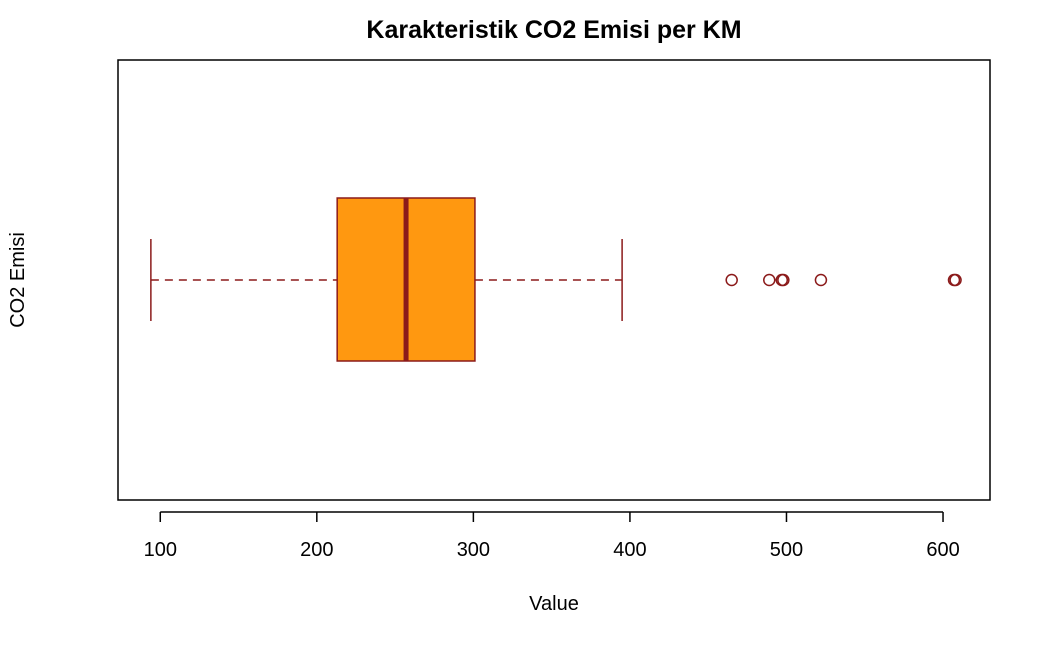 This screenshot has width=1050, height=648. Describe the element at coordinates (554, 604) in the screenshot. I see `x-axis-label: Value` at that location.